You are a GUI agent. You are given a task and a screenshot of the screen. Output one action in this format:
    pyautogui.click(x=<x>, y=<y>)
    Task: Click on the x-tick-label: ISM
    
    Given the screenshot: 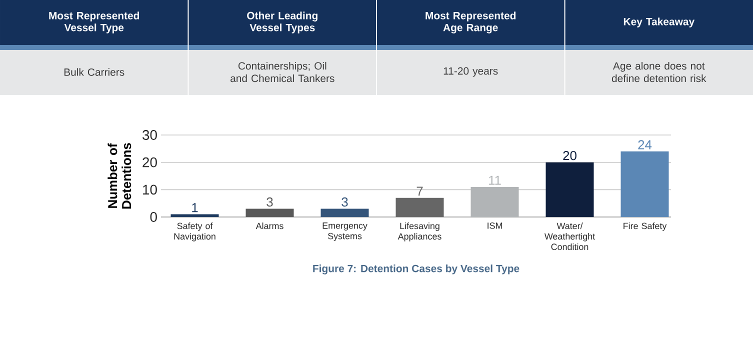 What is the action you would take?
    pyautogui.click(x=495, y=225)
    